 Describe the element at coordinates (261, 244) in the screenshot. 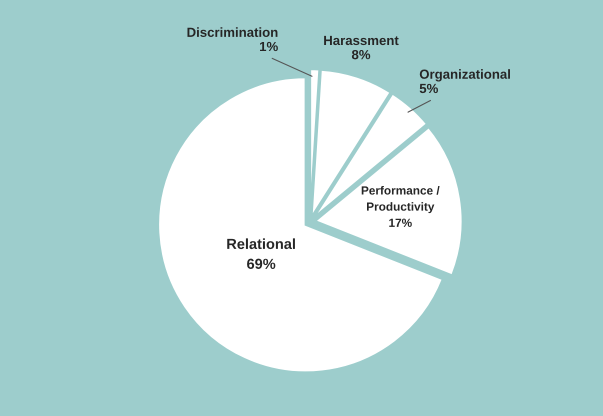

I see `slice-label: Relational` at that location.